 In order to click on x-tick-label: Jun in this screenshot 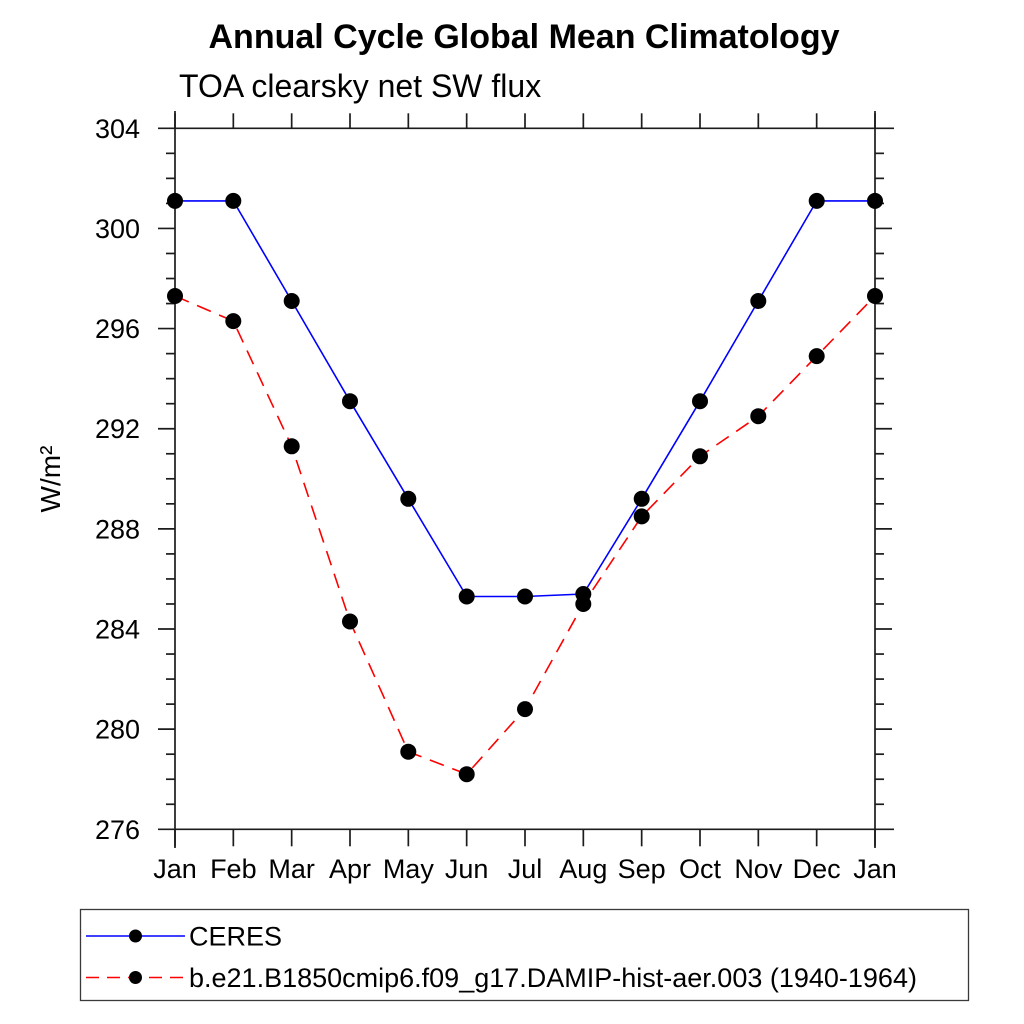, I will do `click(467, 869)`.